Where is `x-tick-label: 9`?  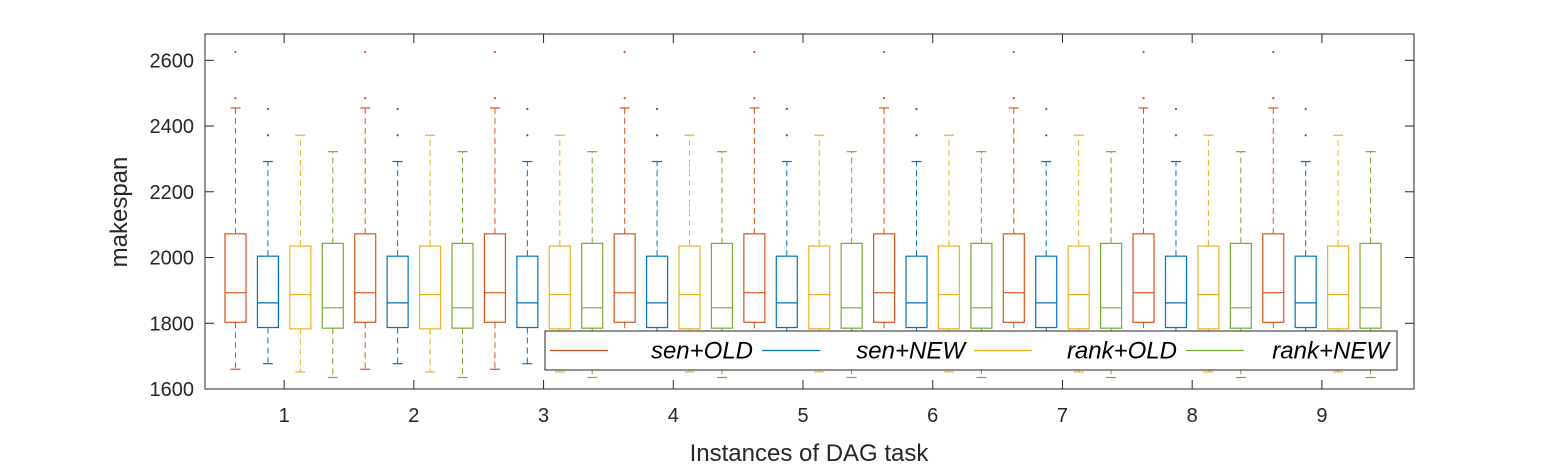
x-tick-label: 9 is located at coordinates (1321, 416).